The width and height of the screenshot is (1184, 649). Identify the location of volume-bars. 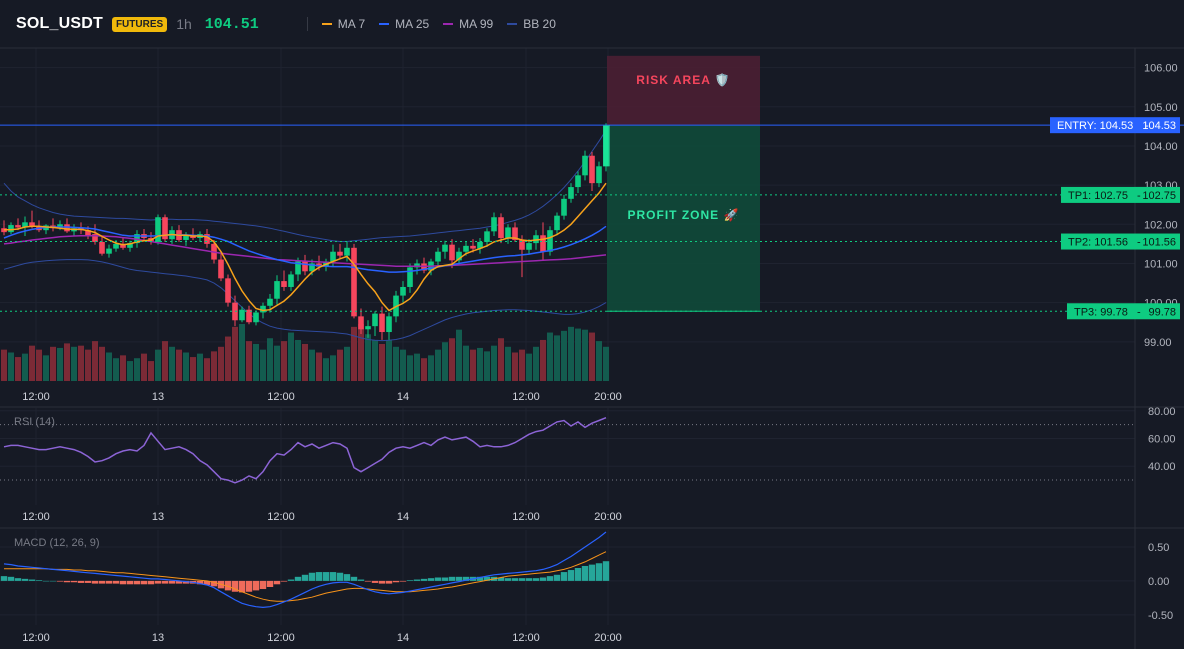
(305, 352).